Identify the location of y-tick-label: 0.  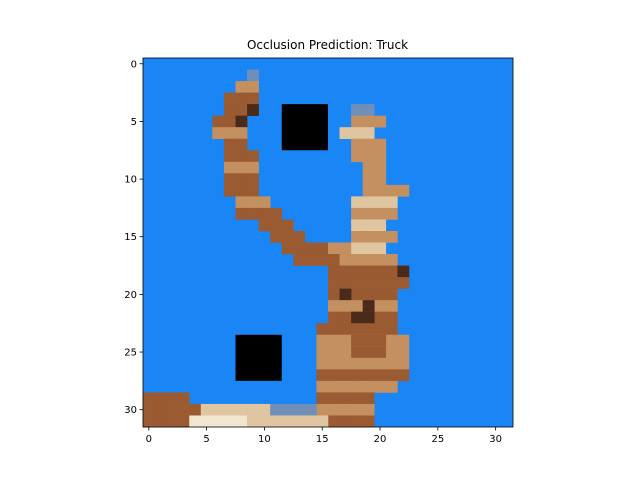
(134, 64).